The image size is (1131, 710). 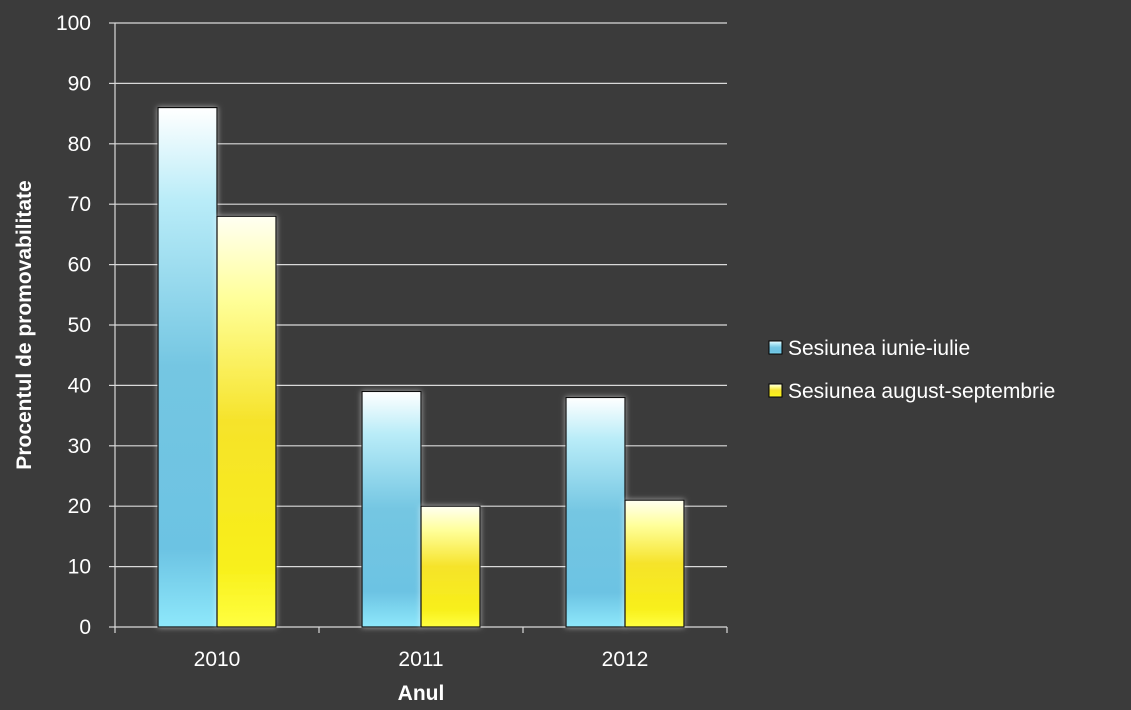 I want to click on x-tick-label: 2012, so click(x=625, y=659).